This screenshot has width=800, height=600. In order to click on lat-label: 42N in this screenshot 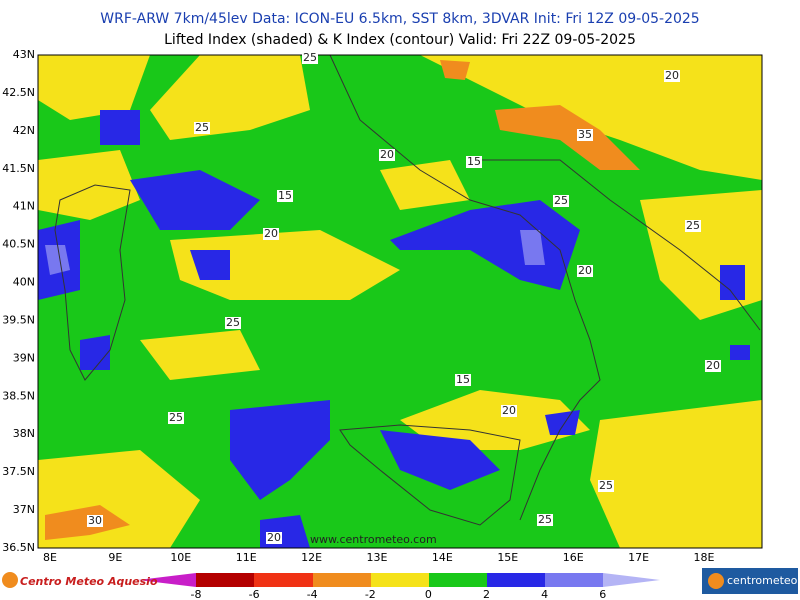, I will do `click(24, 130)`.